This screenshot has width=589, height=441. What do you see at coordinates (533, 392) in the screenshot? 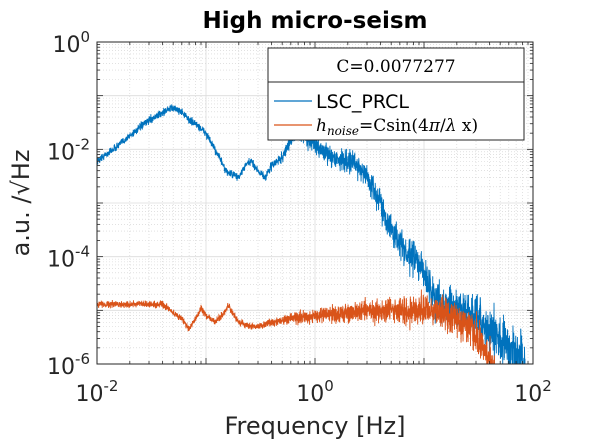
I see `x-tick-label: 10²` at bounding box center [533, 392].